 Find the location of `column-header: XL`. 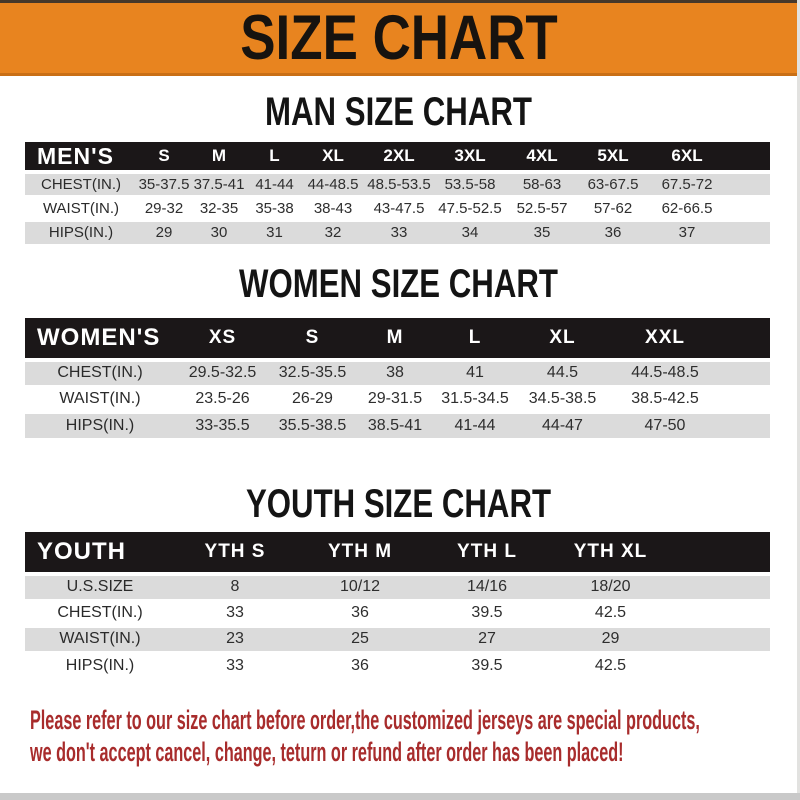

column-header: XL is located at coordinates (333, 155).